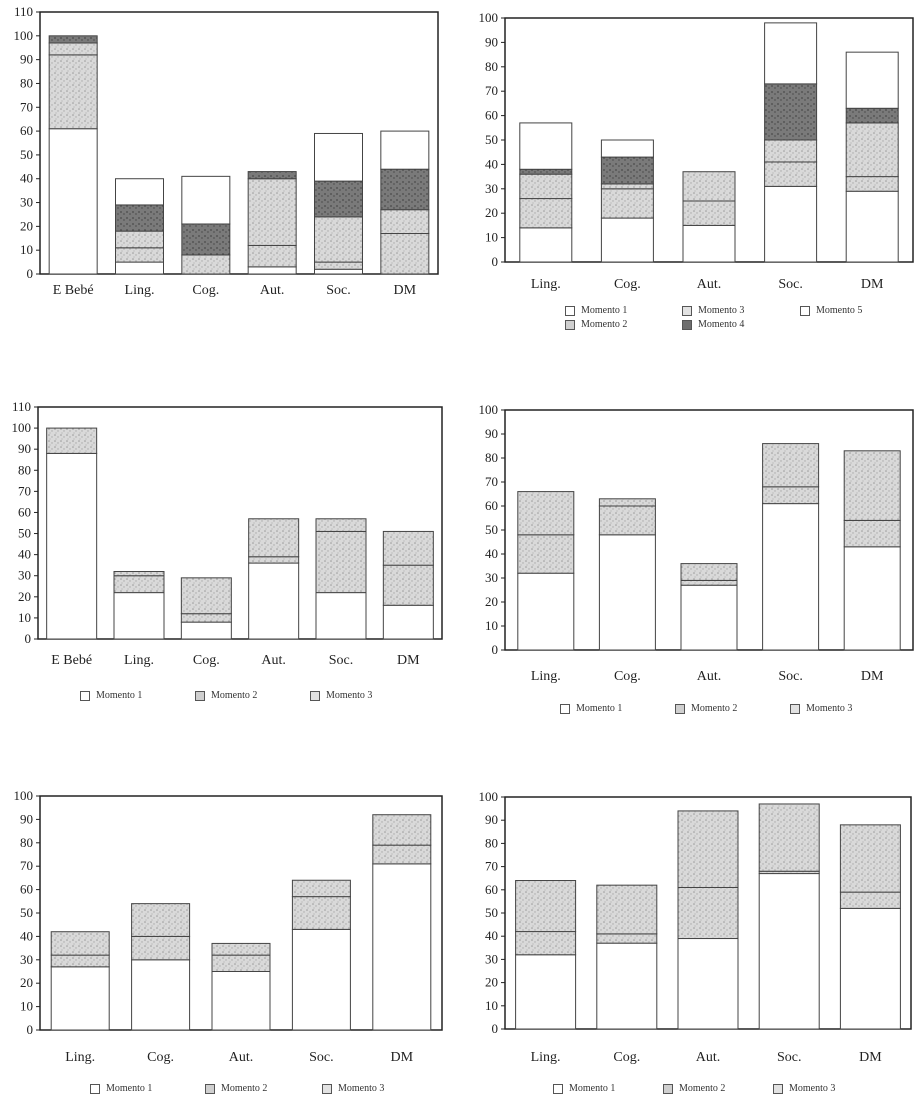 The height and width of the screenshot is (1104, 919). I want to click on y-tick-label: 30, so click(491, 958).